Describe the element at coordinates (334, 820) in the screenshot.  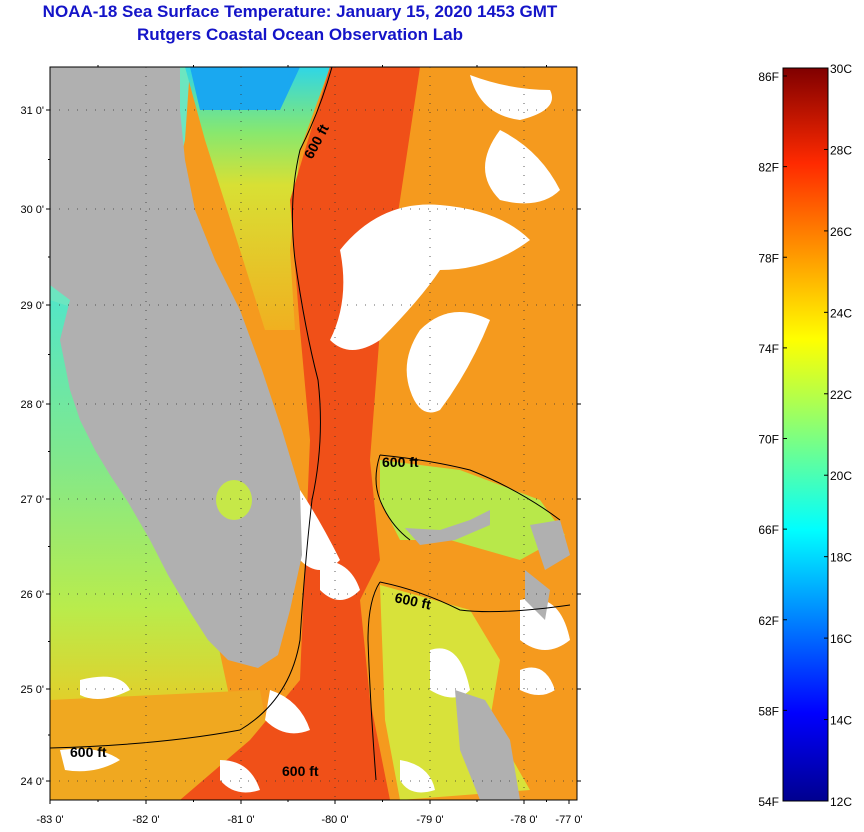
I see `lon-label: -80 0'` at that location.